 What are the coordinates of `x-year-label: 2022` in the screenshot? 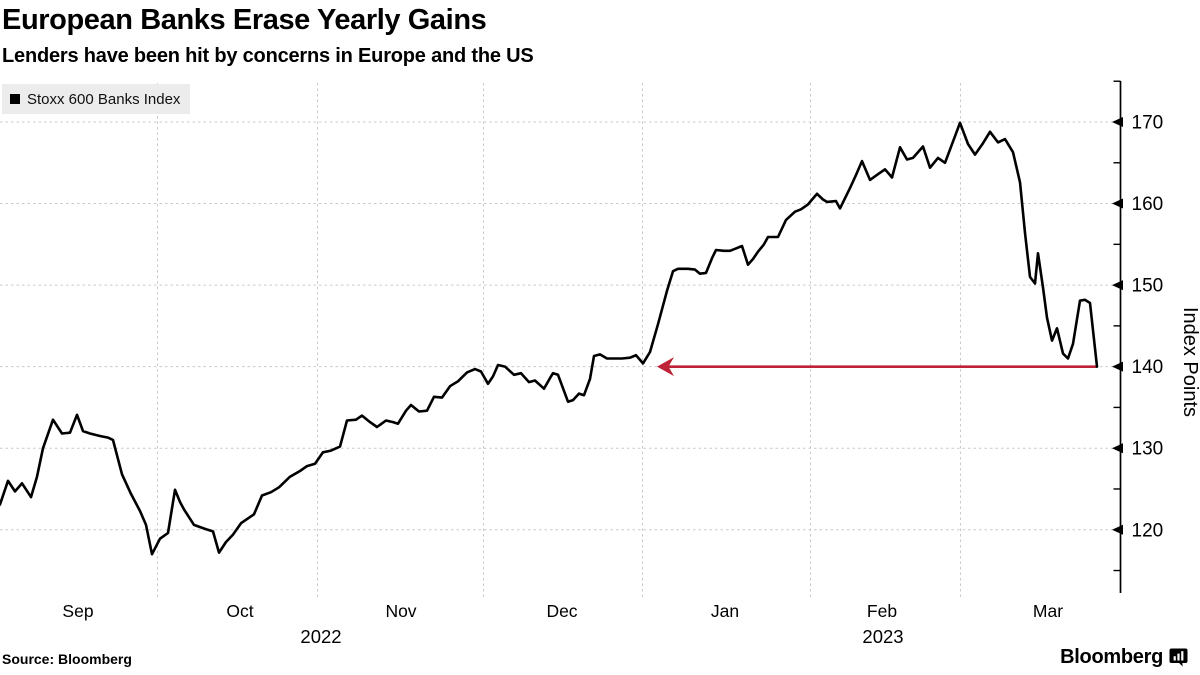 It's located at (320, 636).